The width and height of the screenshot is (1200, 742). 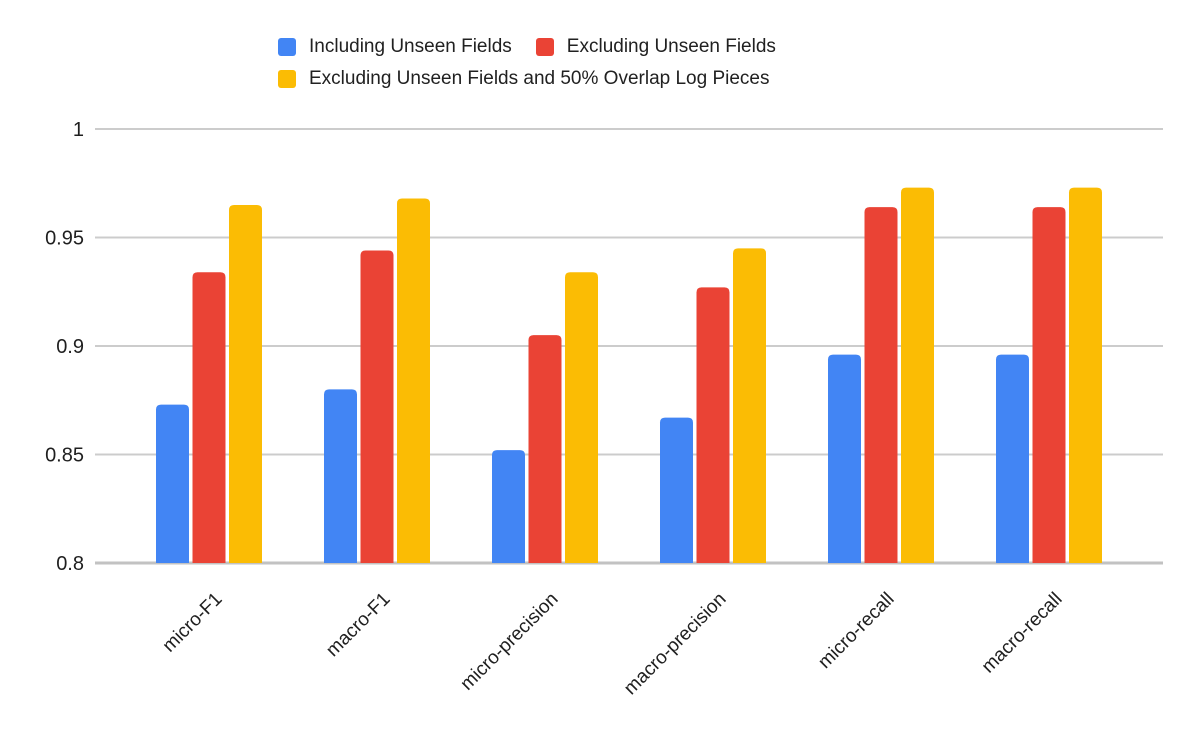 What do you see at coordinates (193, 623) in the screenshot?
I see `x-category-label-micro-F1: micro-F1` at bounding box center [193, 623].